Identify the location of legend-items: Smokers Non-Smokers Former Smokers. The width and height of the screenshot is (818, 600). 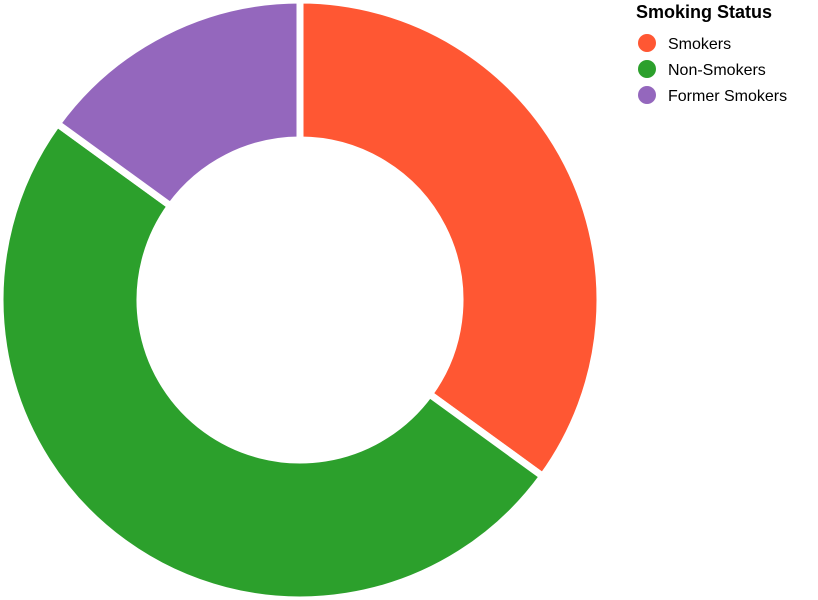
(712, 69).